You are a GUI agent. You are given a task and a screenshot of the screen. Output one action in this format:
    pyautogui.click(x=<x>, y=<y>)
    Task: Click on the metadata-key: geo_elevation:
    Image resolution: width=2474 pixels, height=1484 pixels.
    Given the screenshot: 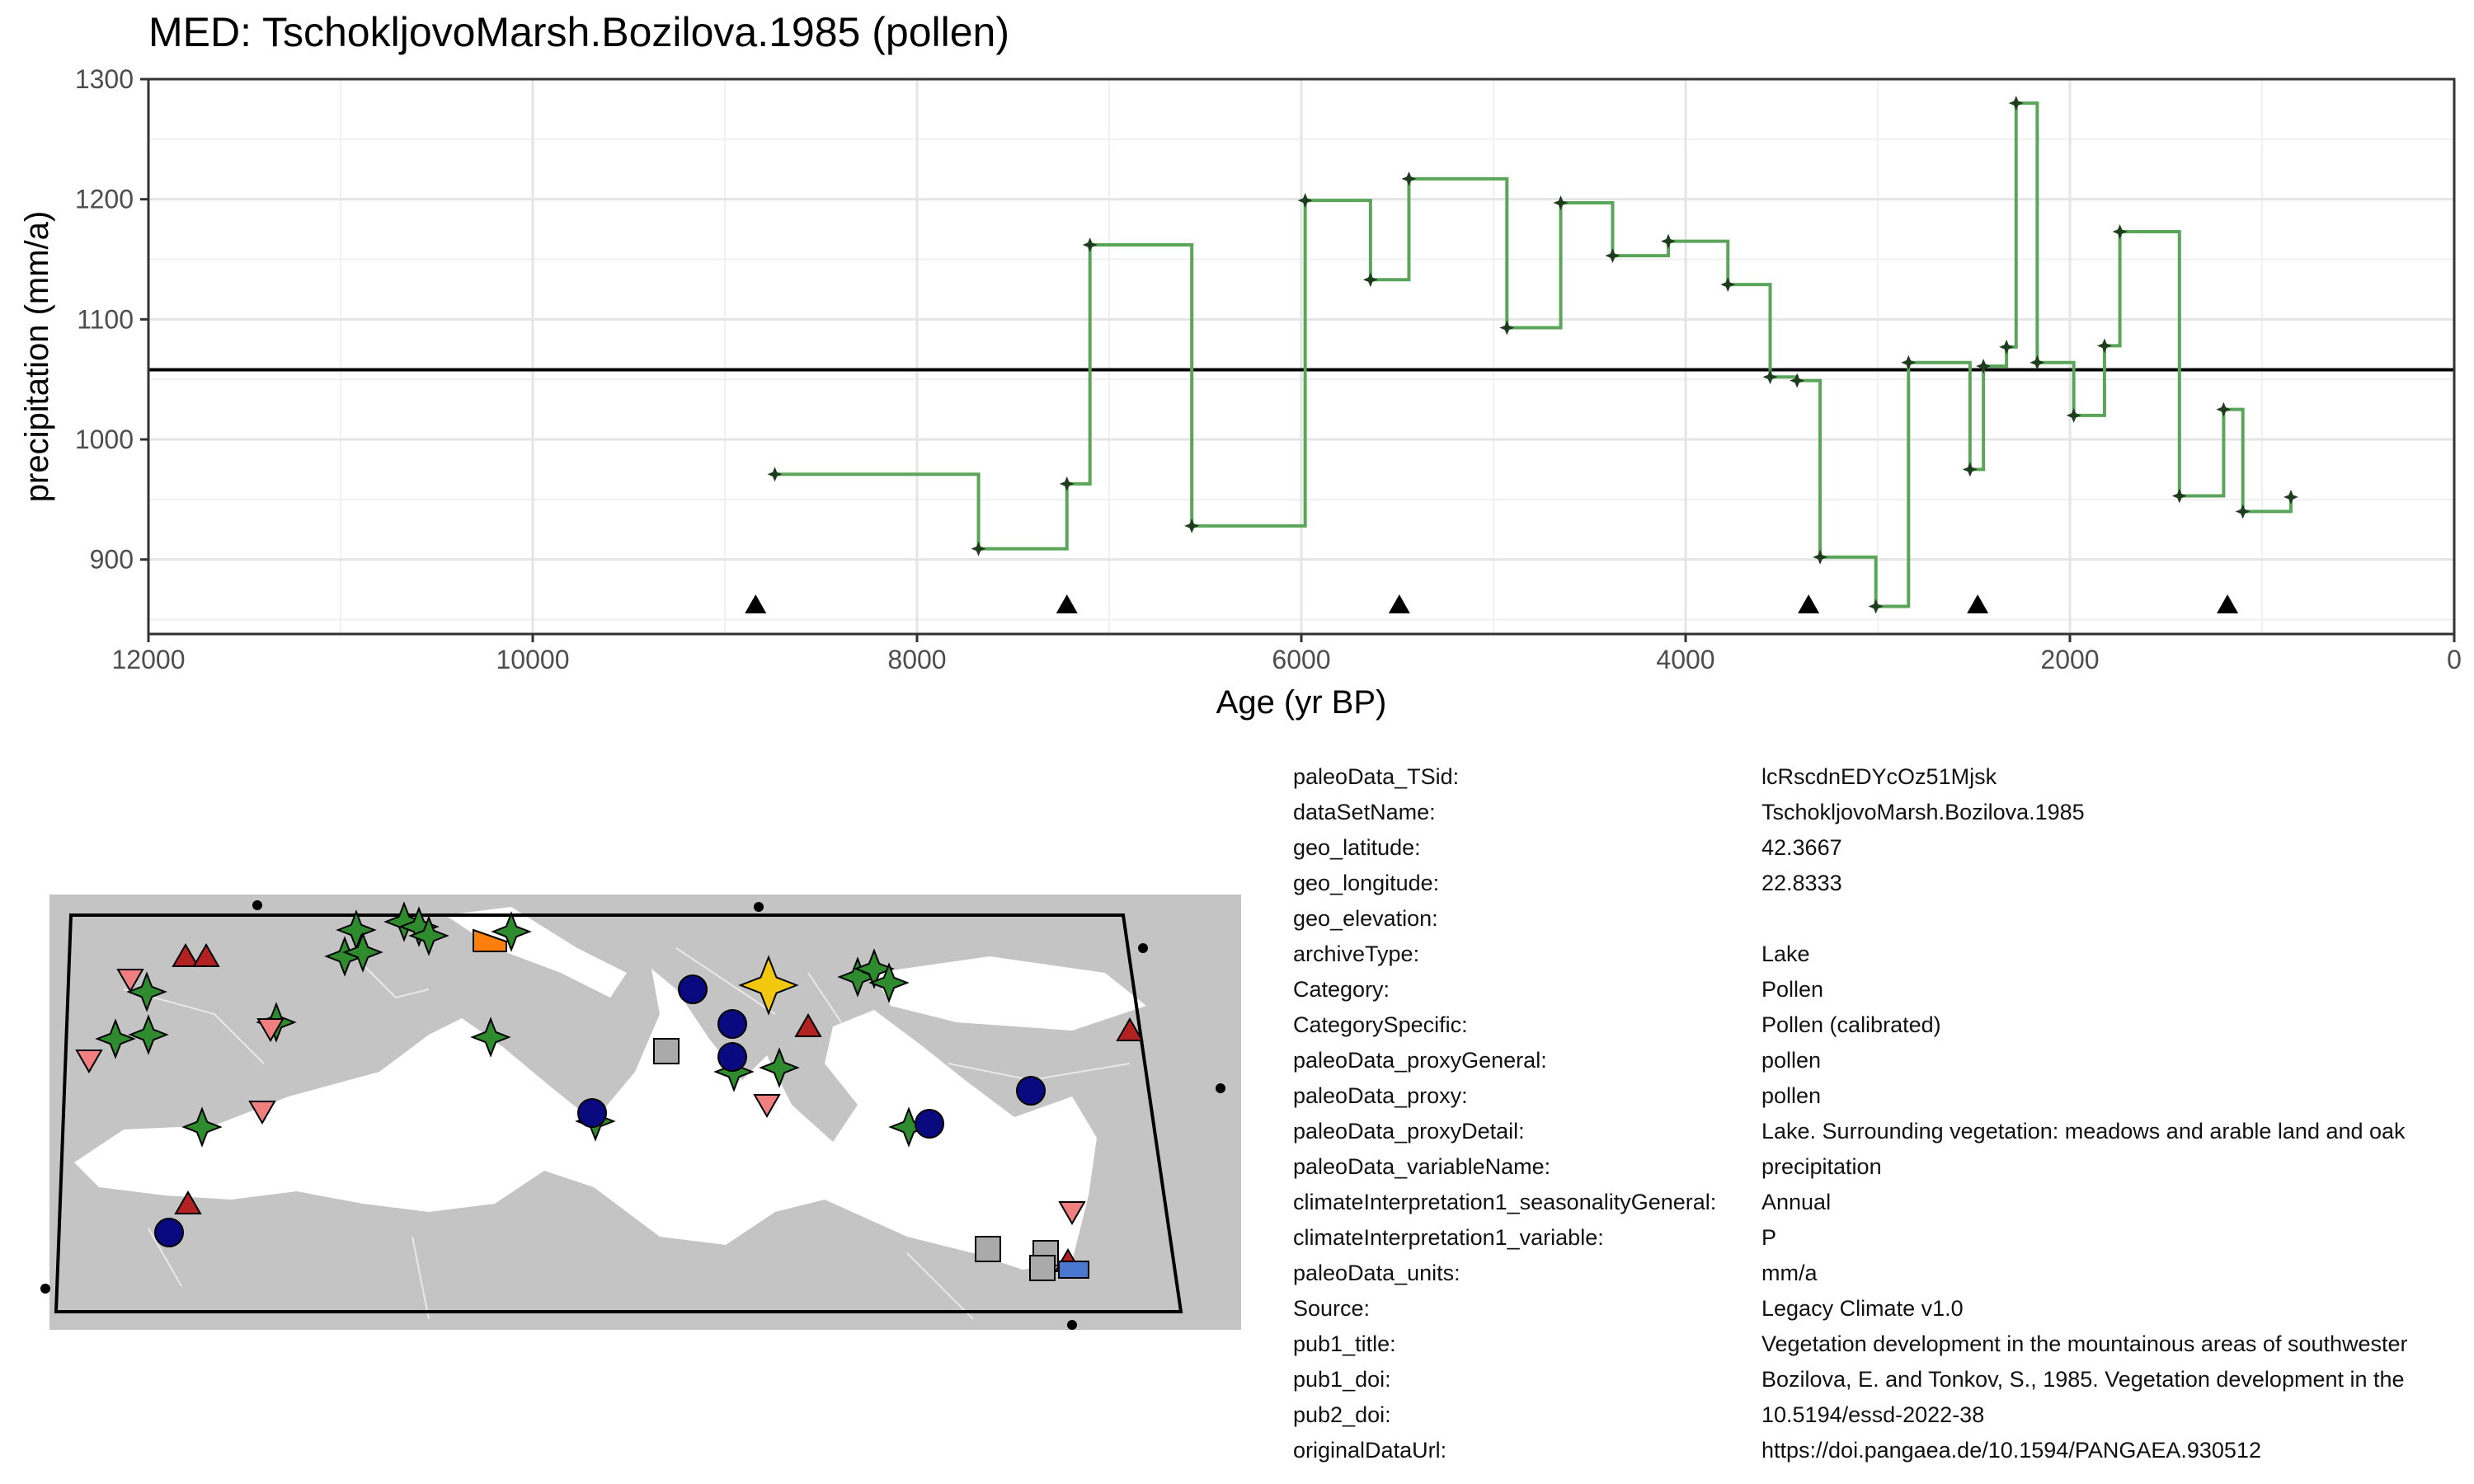 What is the action you would take?
    pyautogui.click(x=1365, y=919)
    